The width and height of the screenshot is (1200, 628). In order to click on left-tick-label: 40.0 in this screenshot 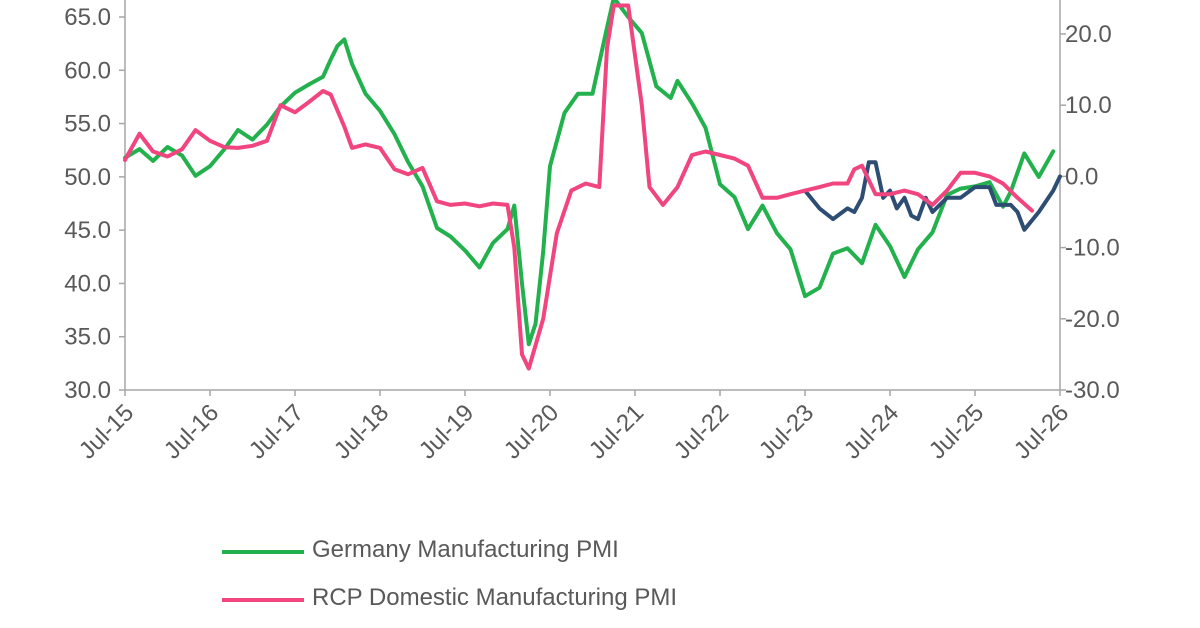, I will do `click(87, 283)`.